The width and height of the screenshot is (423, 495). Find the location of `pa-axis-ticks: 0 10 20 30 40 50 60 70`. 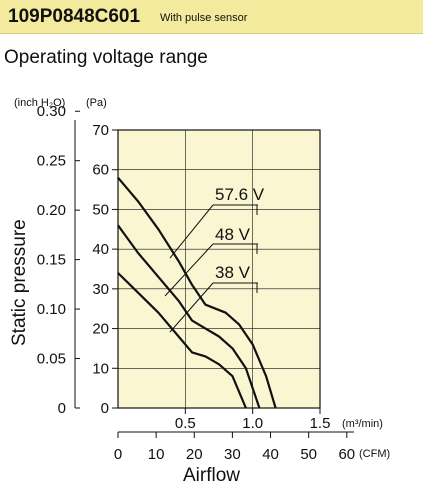

pa-axis-ticks: 0 10 20 30 40 50 60 70 is located at coordinates (105, 269).